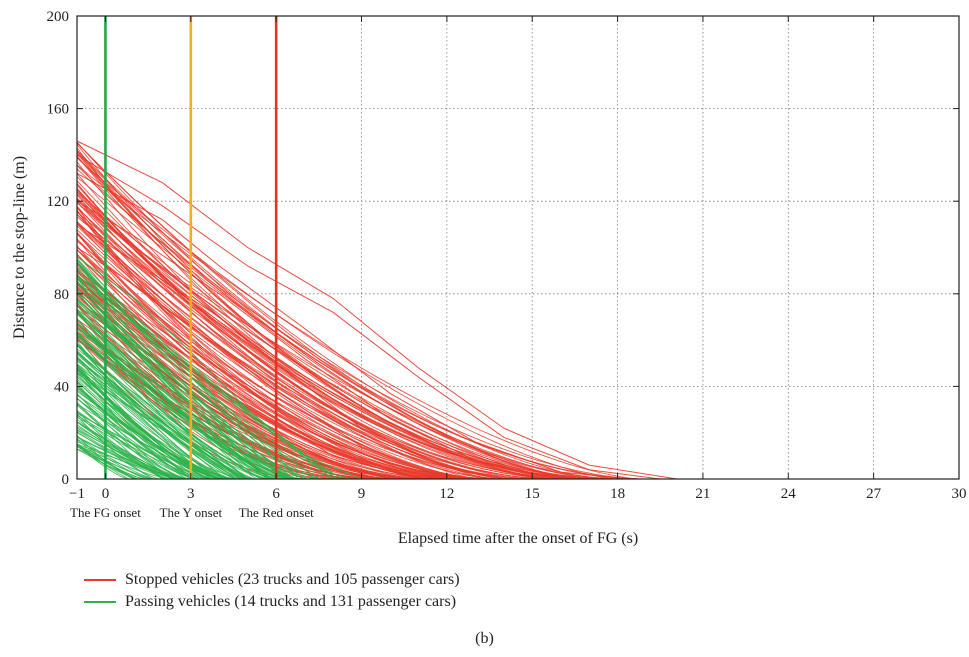 This screenshot has height=657, width=969. What do you see at coordinates (61, 387) in the screenshot?
I see `y-tick-label: 40` at bounding box center [61, 387].